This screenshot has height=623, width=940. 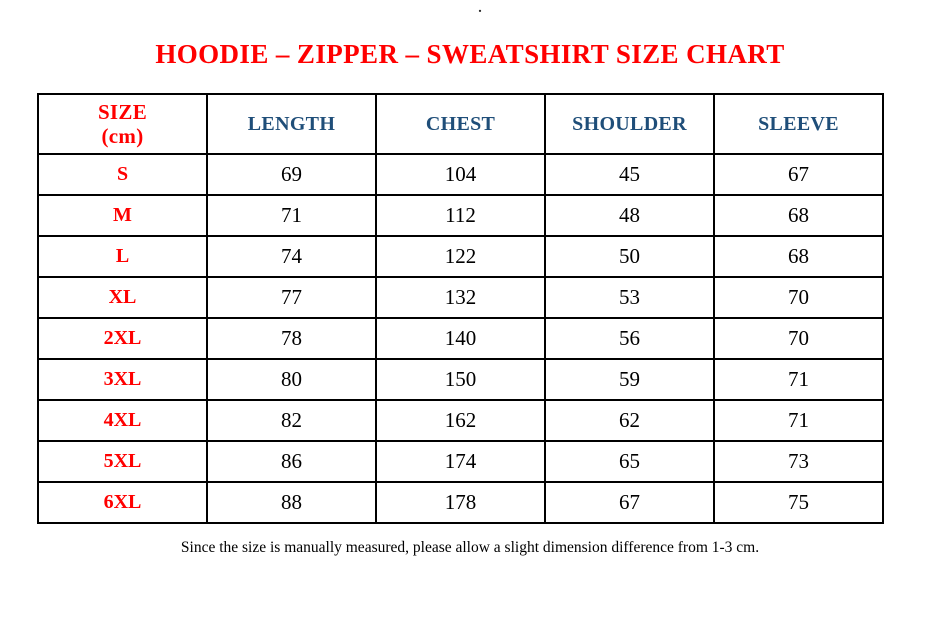 What do you see at coordinates (798, 502) in the screenshot?
I see `sleeve-value: 75` at bounding box center [798, 502].